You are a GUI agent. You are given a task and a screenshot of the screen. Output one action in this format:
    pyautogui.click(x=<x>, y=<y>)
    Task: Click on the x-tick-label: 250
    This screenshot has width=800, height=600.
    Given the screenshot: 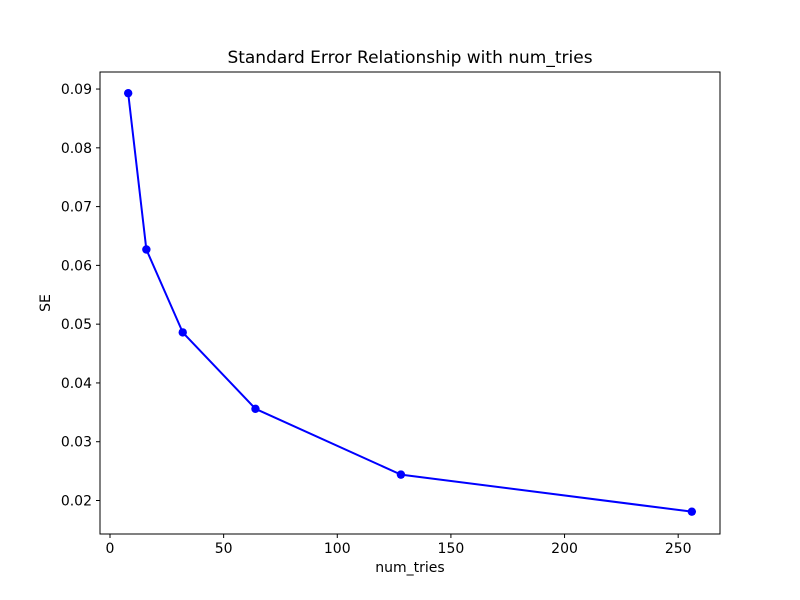 What is the action you would take?
    pyautogui.click(x=678, y=549)
    